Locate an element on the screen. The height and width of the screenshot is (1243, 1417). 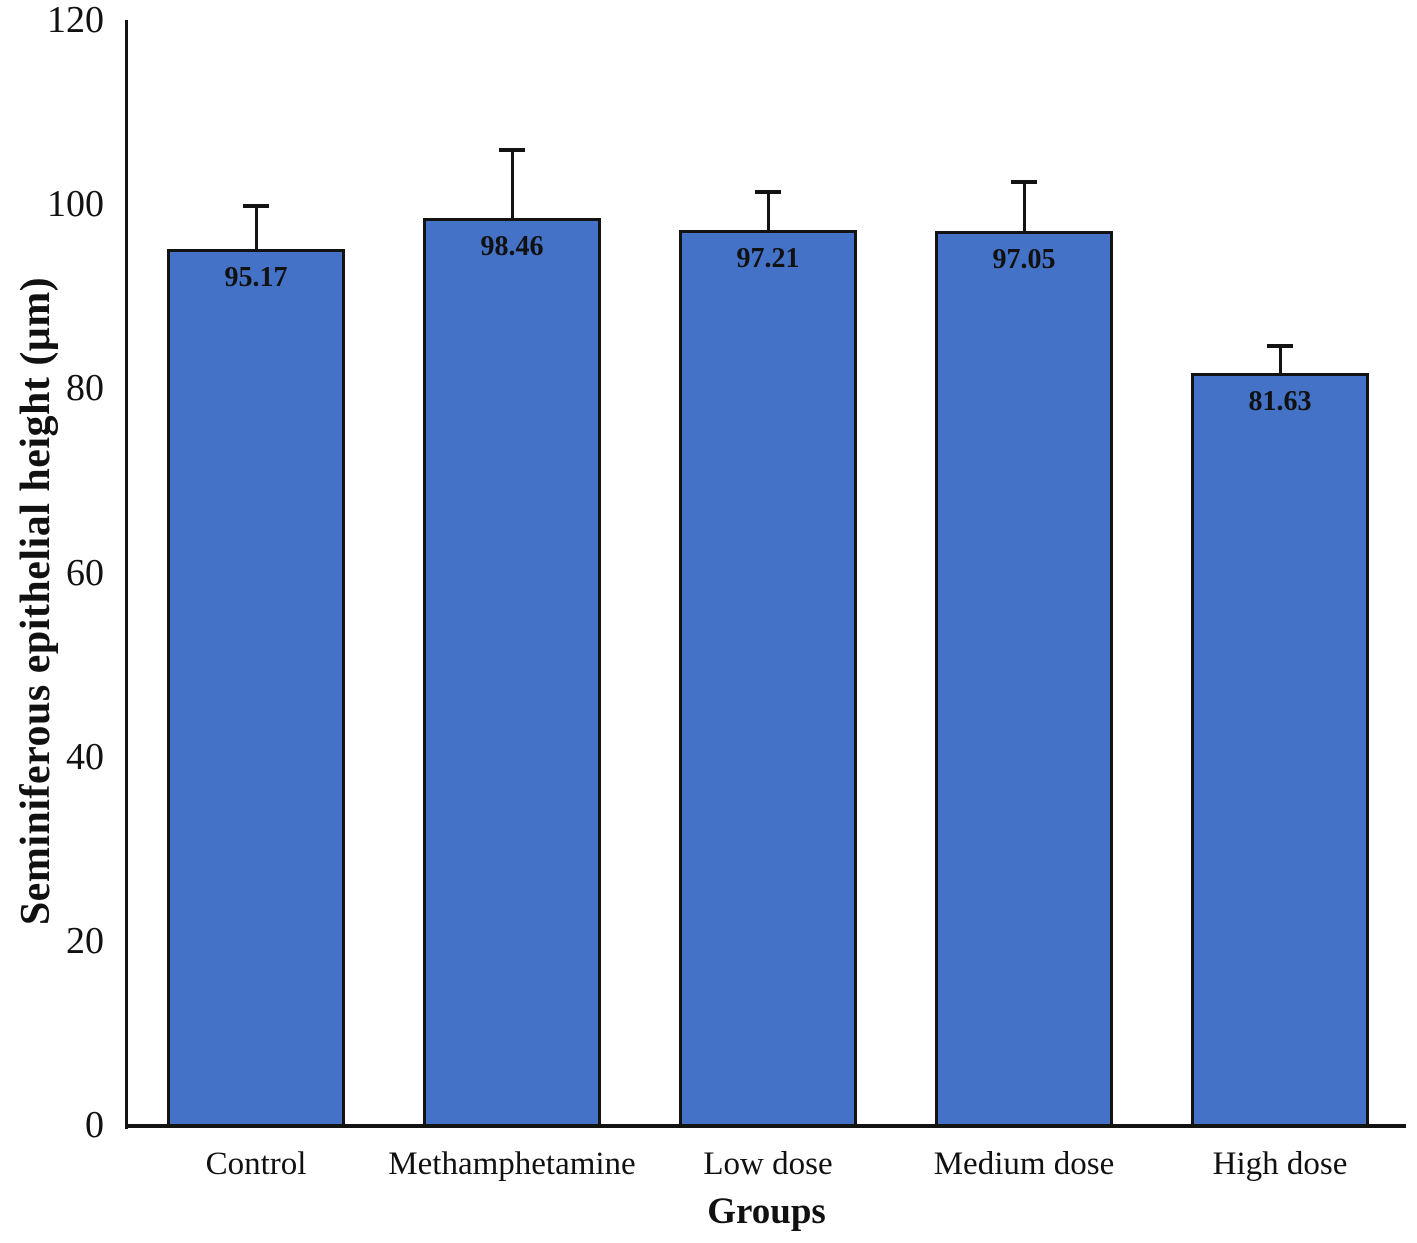
y-tick-label-20: 20 is located at coordinates (85, 940).